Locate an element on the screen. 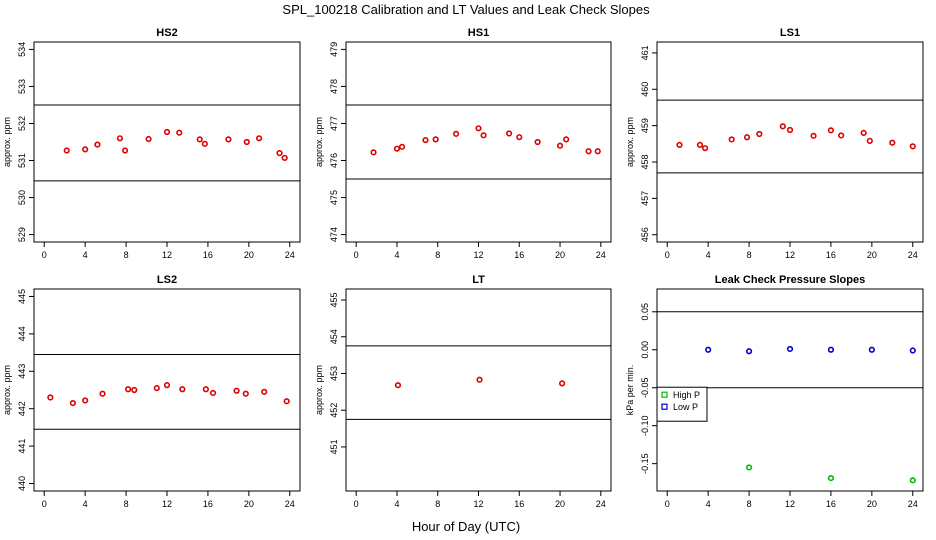  y-tick-label: 460 is located at coordinates (645, 89).